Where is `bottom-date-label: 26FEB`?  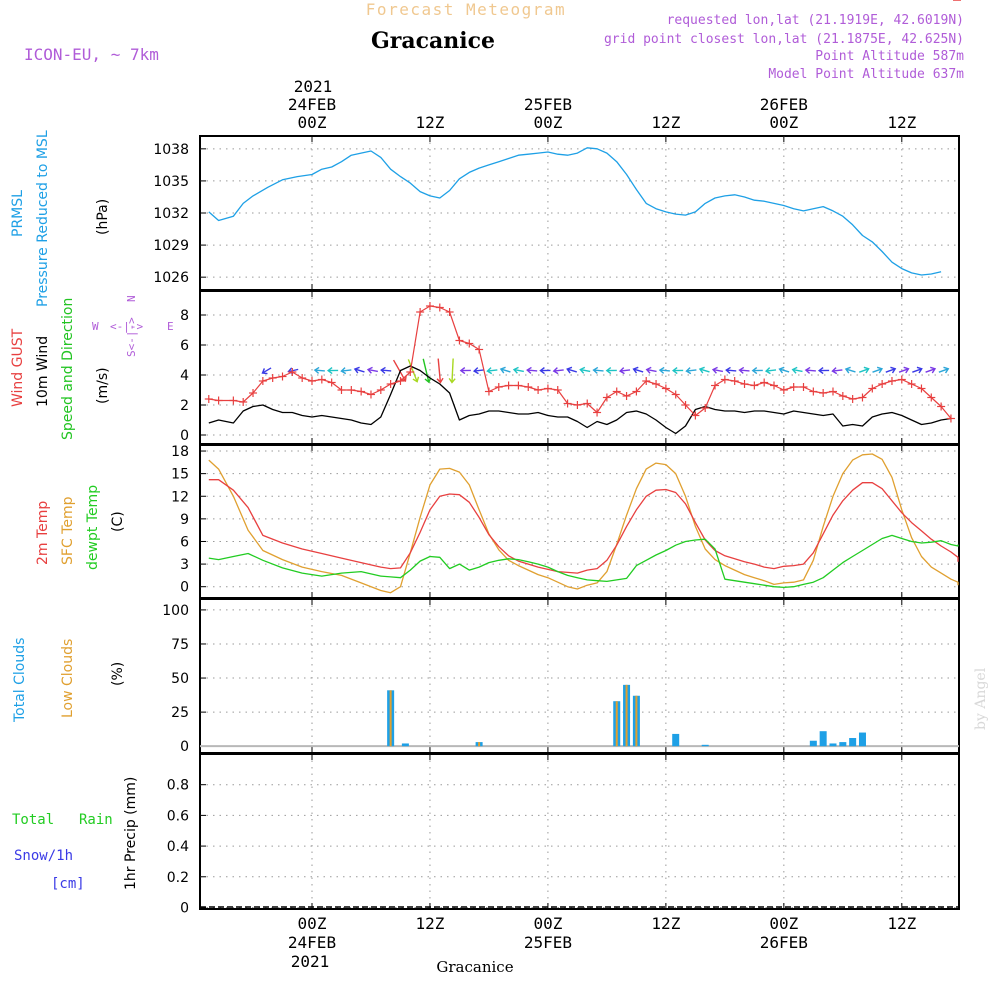 bottom-date-label: 26FEB is located at coordinates (784, 942).